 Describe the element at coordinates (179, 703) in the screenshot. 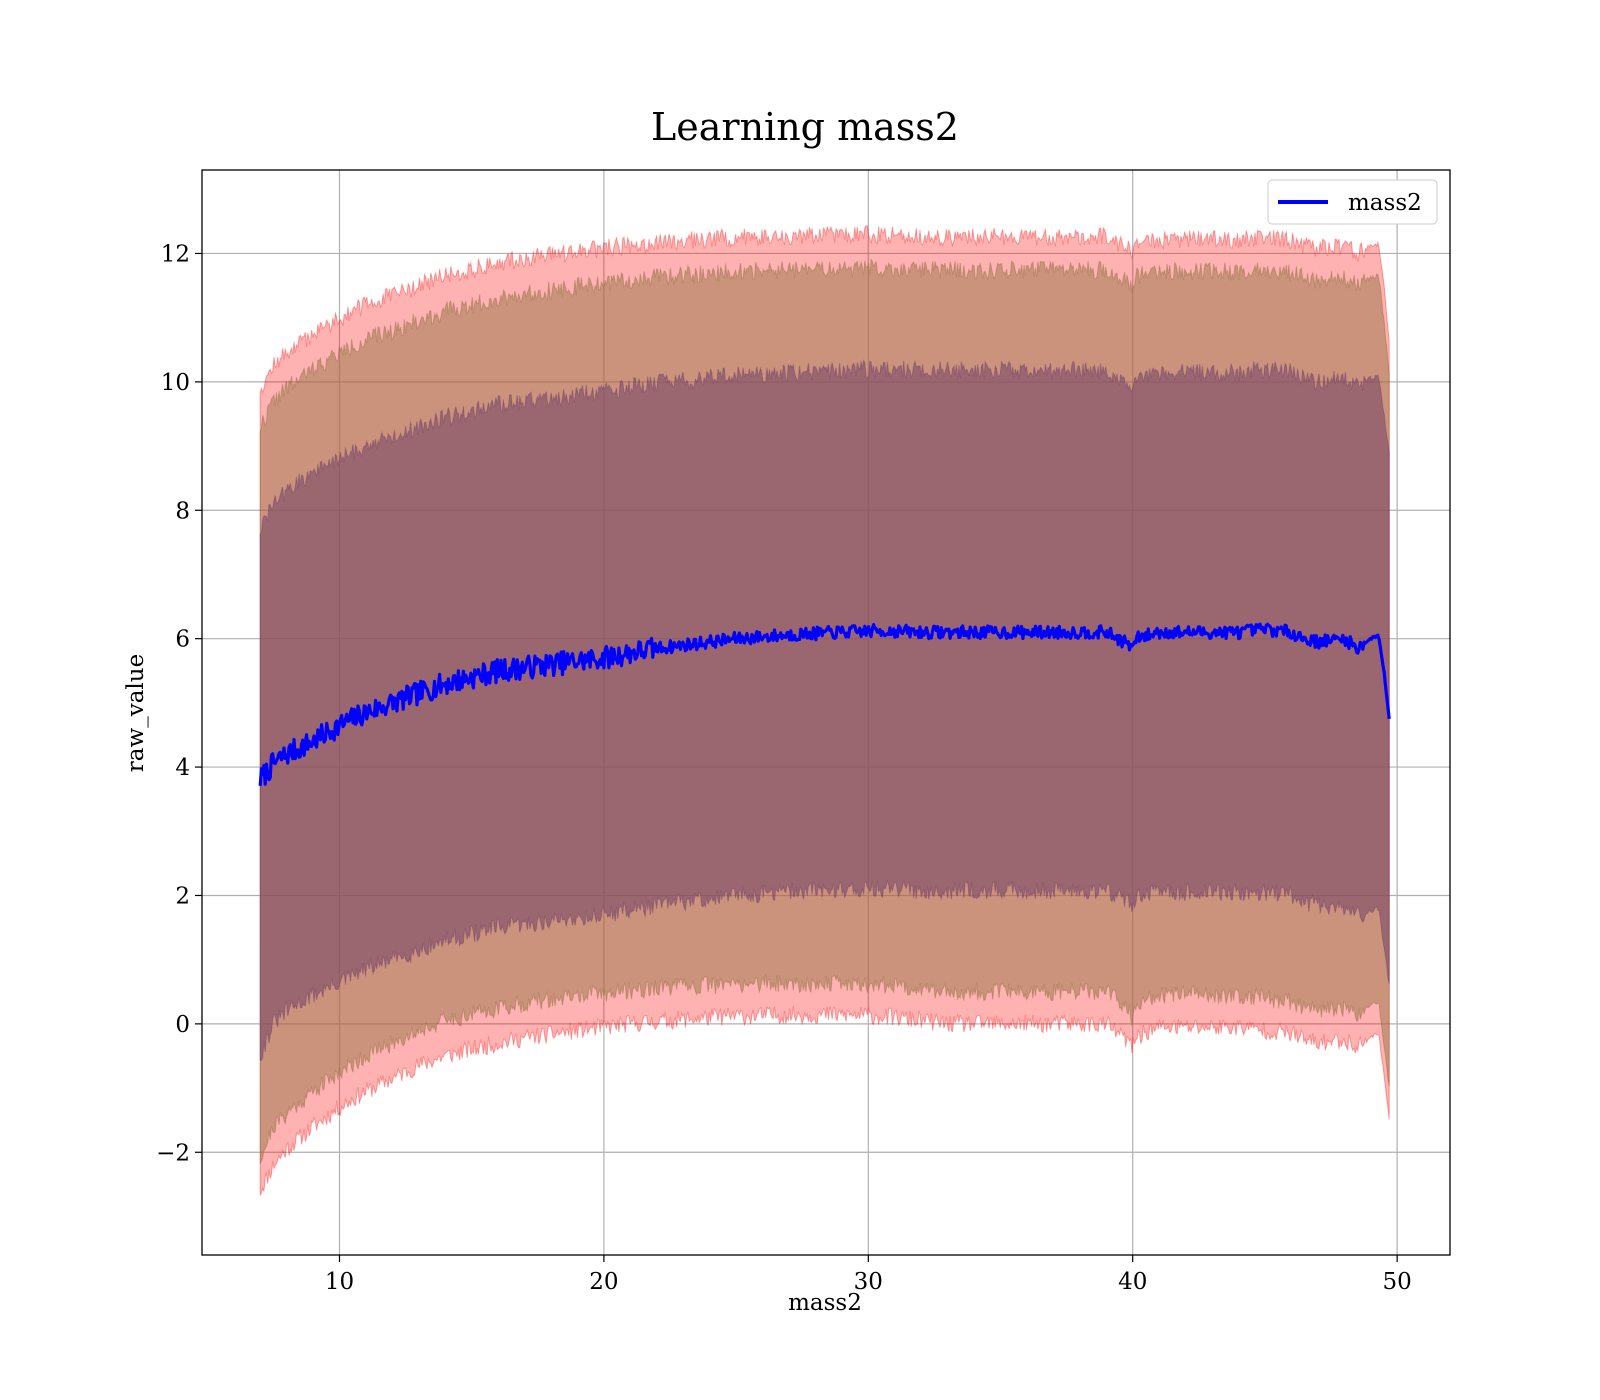

I see `y-axis: −2 0 2 4 6 8 10 12` at that location.